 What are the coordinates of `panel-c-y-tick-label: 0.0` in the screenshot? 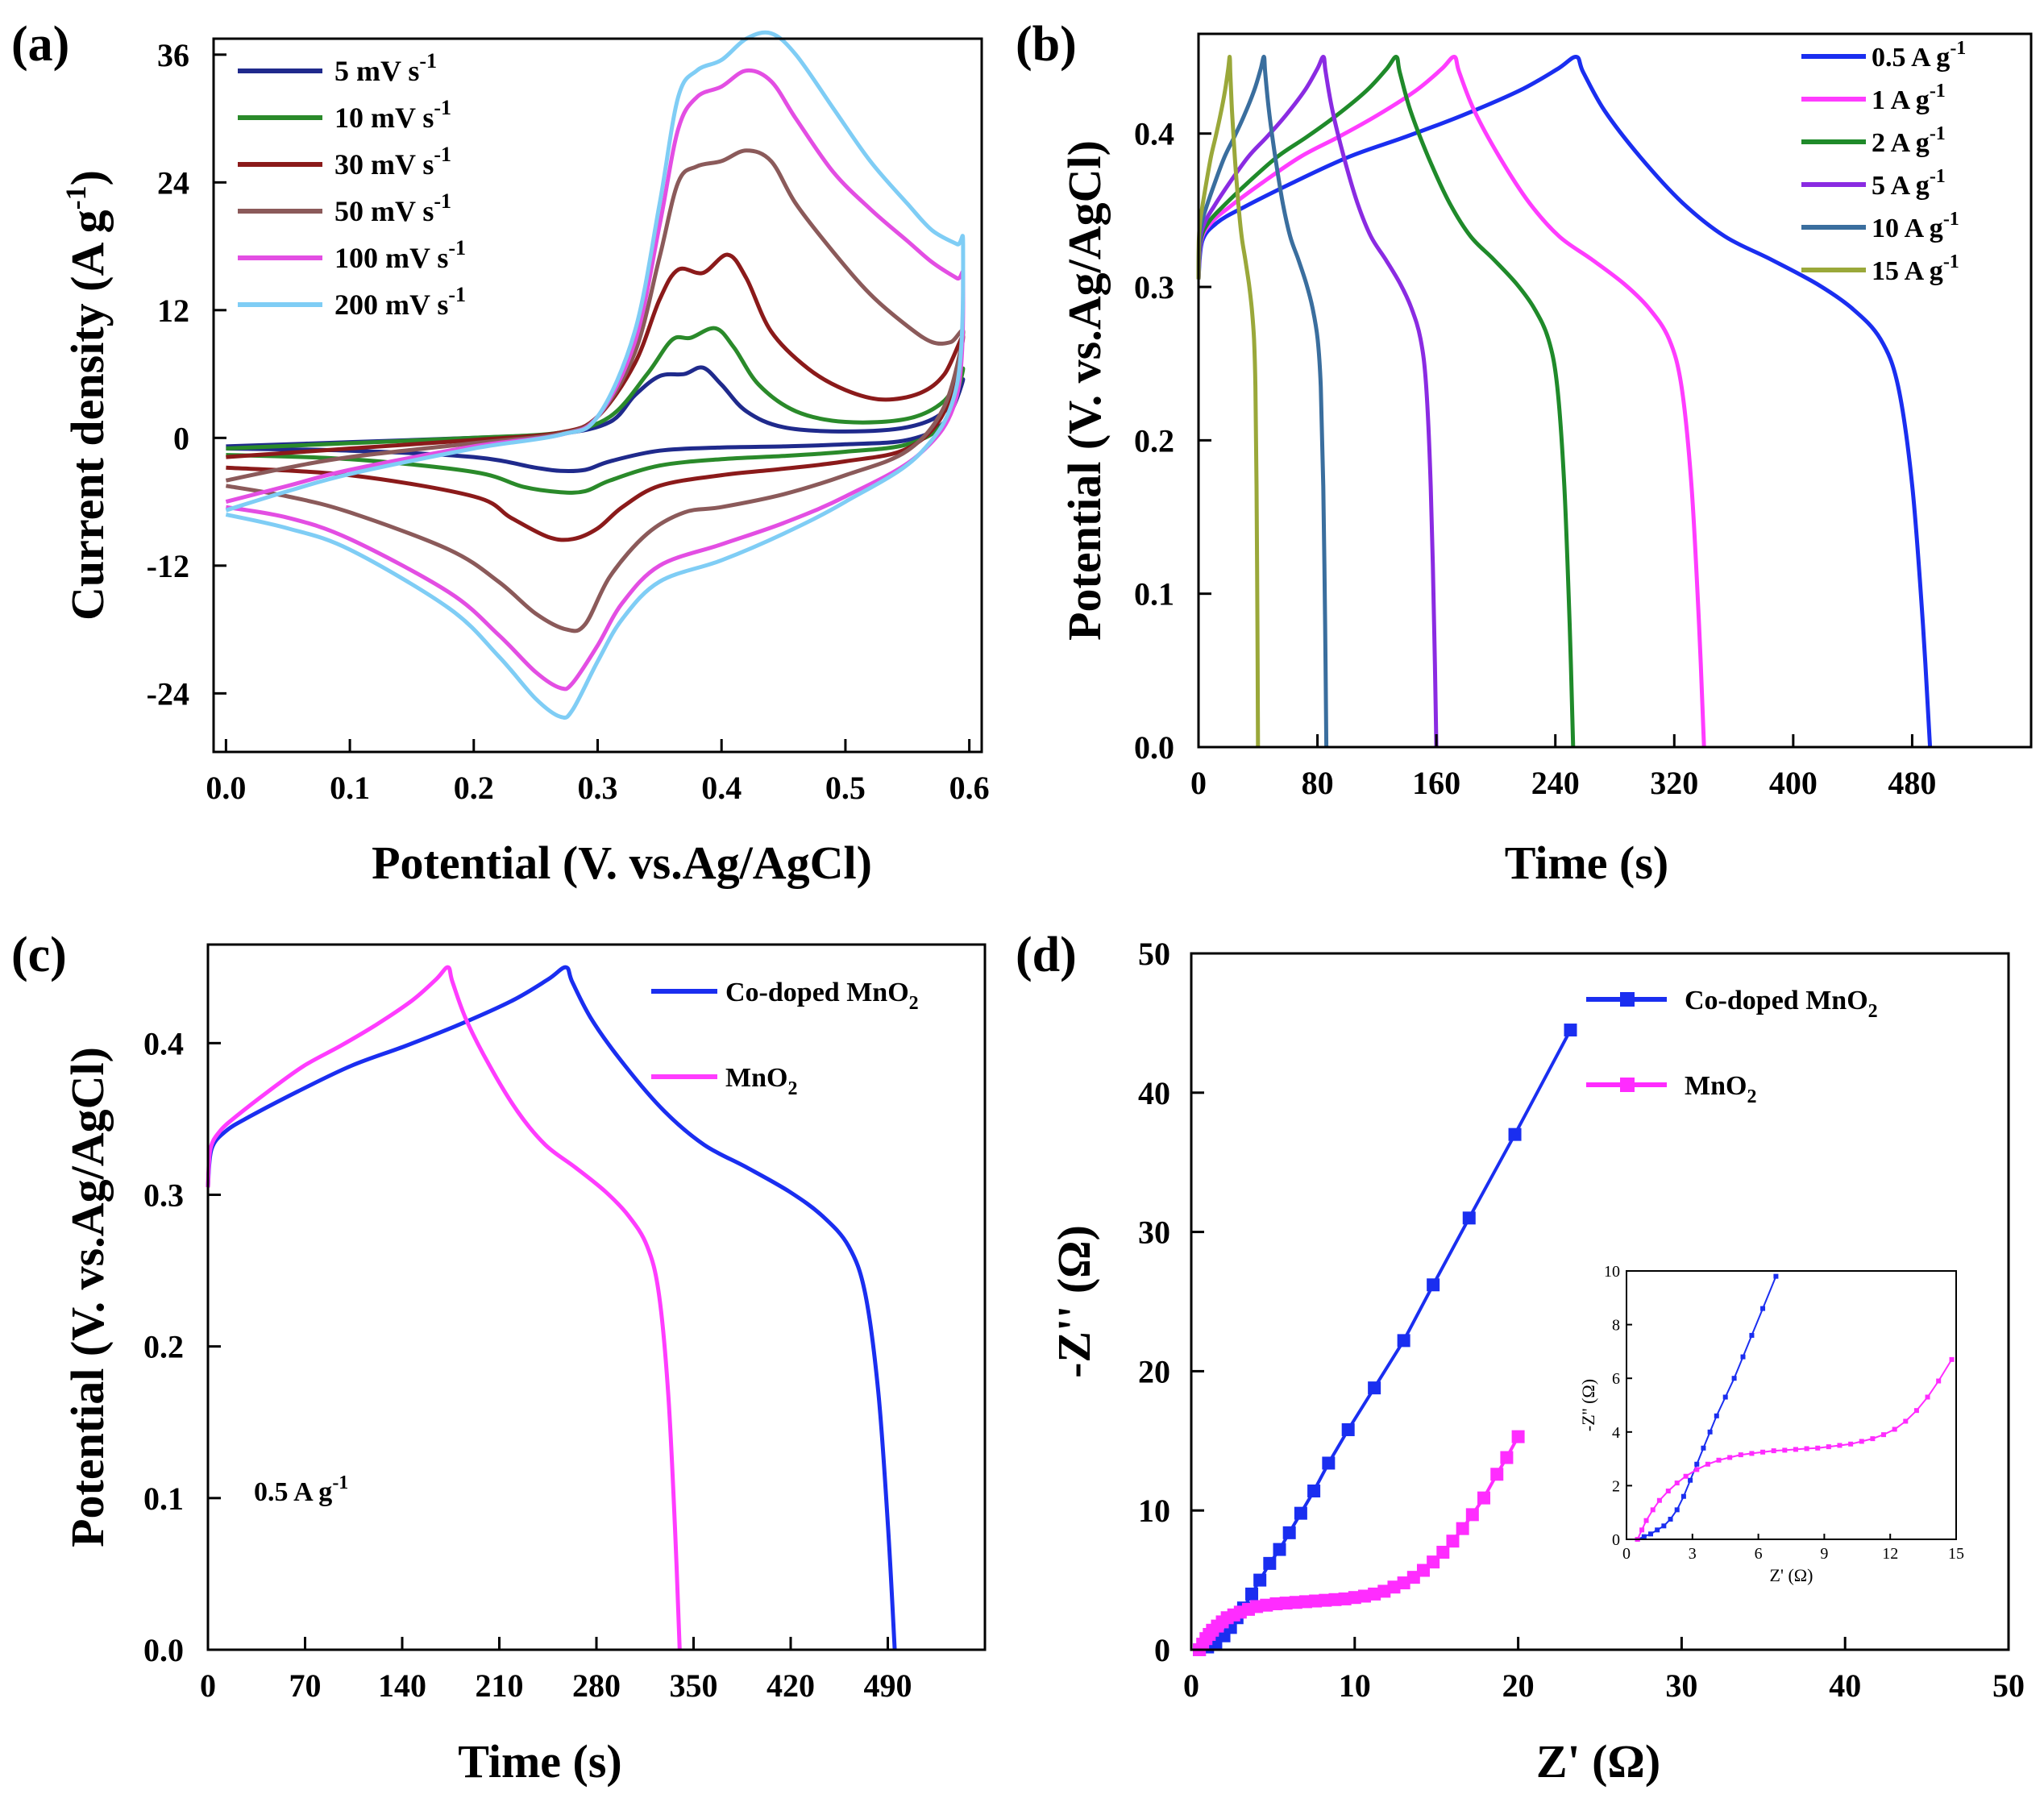 It's located at (163, 1650).